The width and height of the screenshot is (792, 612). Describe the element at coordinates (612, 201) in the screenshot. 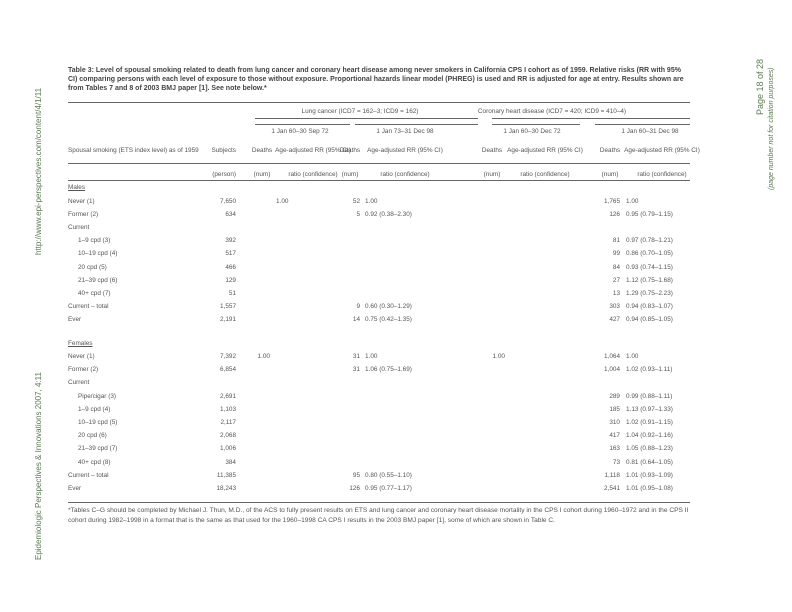

I see `cell: 1,765` at that location.